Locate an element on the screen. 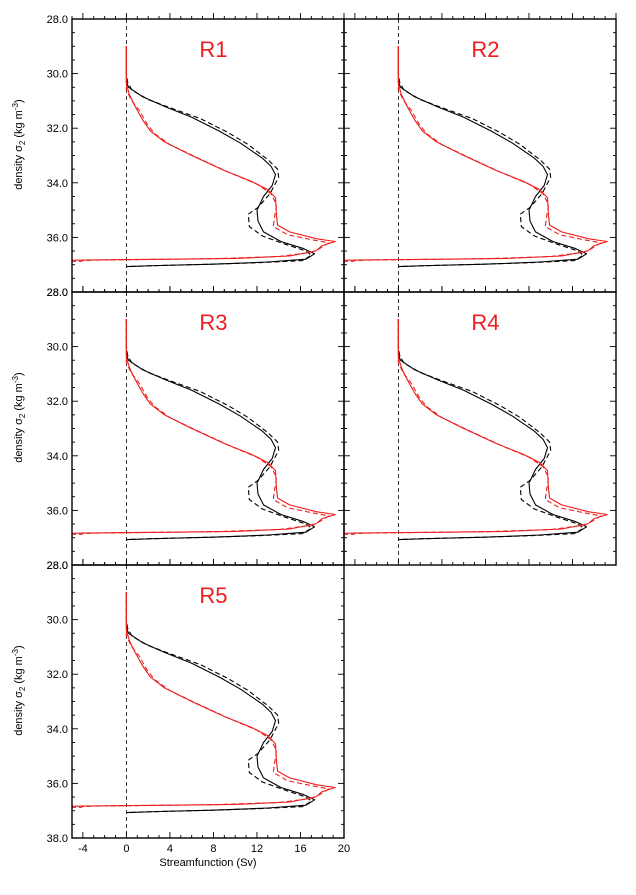 The image size is (636, 895). x-tick-label: 8 is located at coordinates (213, 849).